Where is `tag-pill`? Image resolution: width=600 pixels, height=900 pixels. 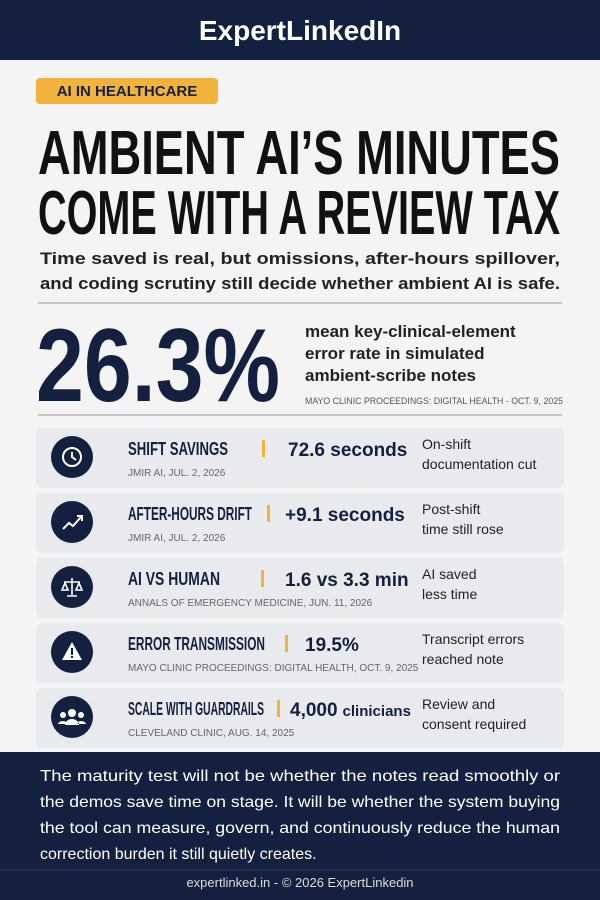 tag-pill is located at coordinates (127, 91).